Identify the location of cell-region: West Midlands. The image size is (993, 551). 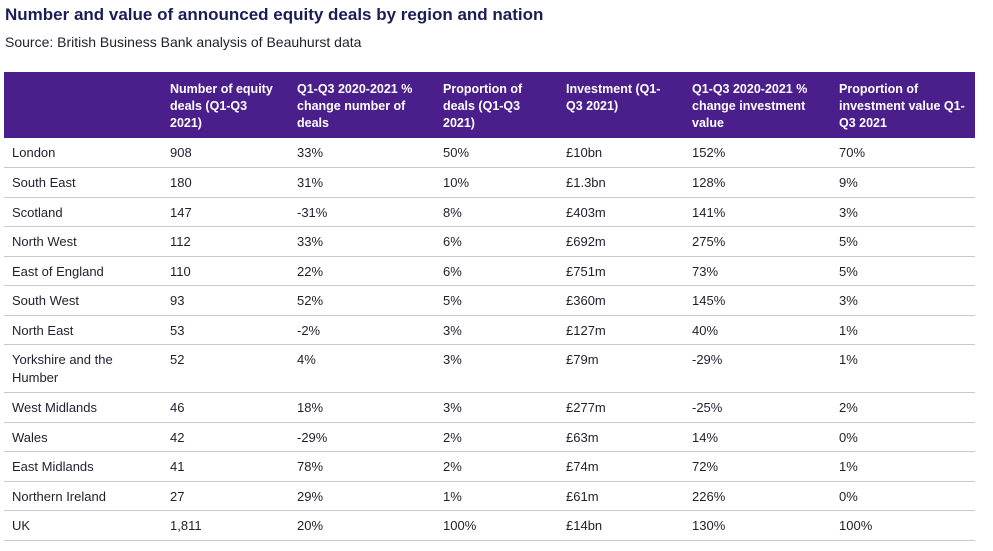
(83, 407).